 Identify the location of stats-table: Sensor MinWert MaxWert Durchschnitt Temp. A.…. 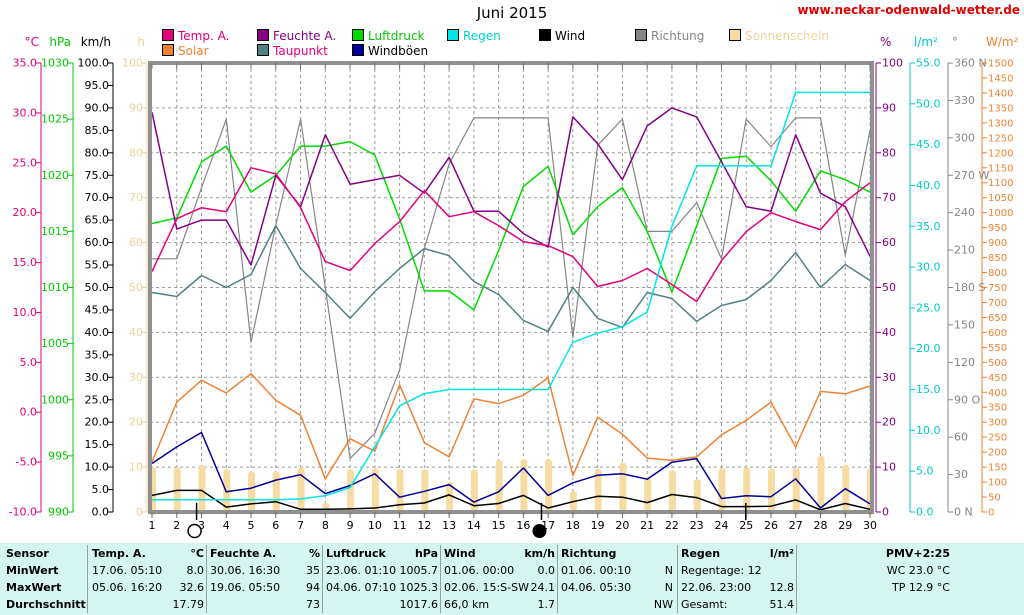
(512, 579).